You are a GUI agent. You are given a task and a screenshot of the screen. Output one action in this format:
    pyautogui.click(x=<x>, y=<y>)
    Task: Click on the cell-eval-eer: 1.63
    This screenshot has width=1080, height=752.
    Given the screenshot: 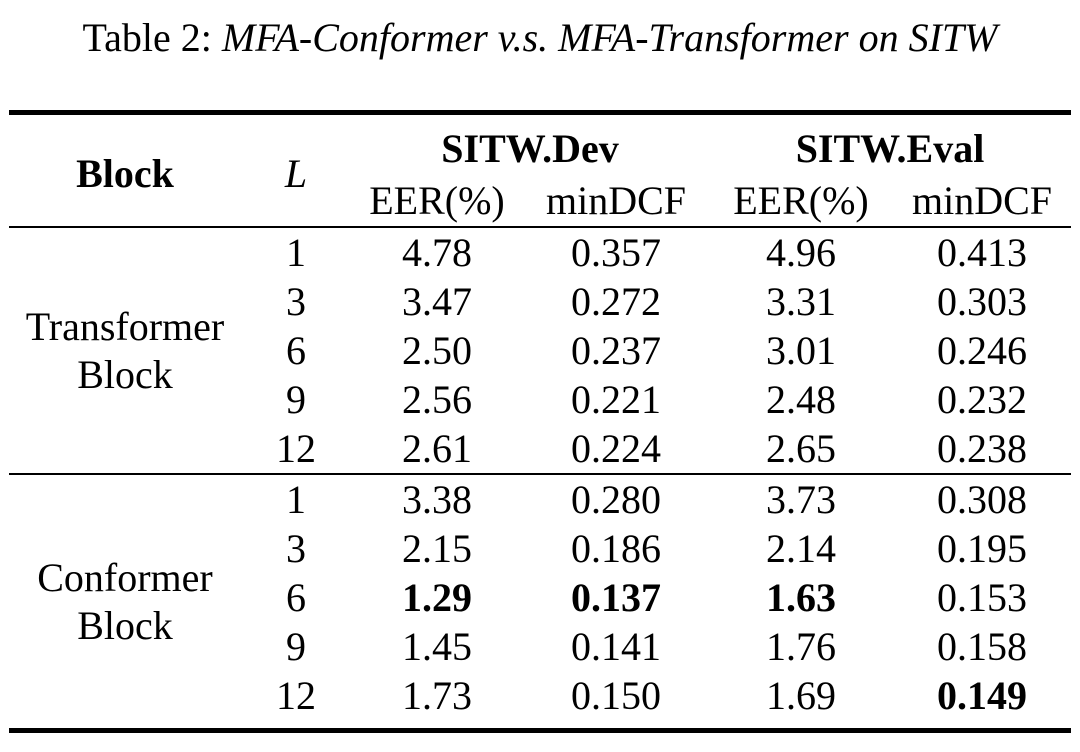 What is the action you would take?
    pyautogui.click(x=801, y=597)
    